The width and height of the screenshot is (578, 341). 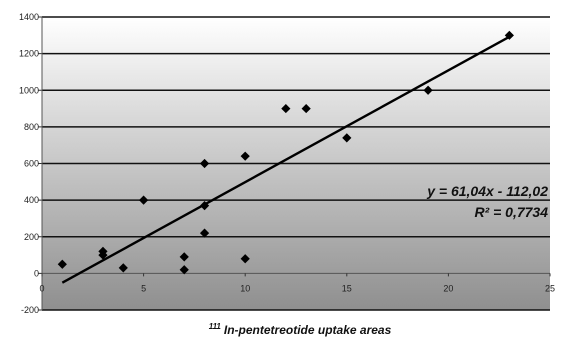 I want to click on y-tick-label: -200, so click(x=30, y=310).